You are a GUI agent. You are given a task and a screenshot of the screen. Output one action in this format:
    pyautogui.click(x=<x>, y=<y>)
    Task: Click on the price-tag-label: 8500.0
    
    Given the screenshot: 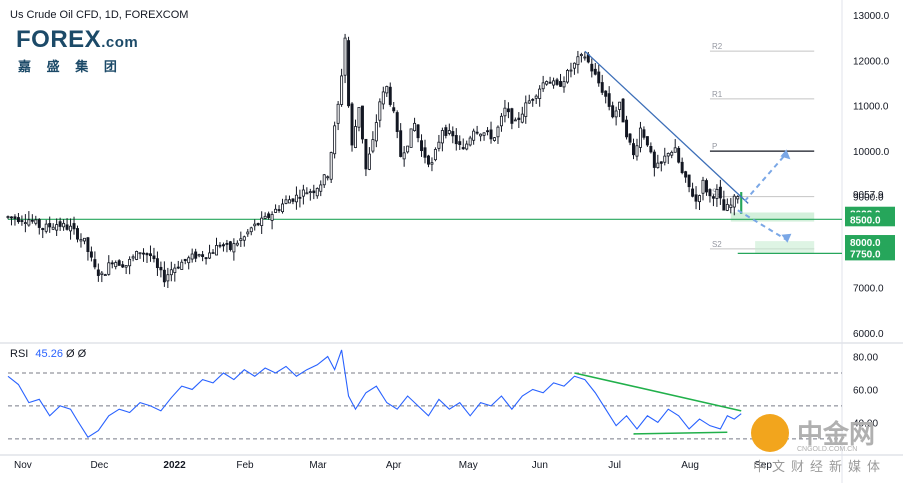 What is the action you would take?
    pyautogui.click(x=865, y=220)
    